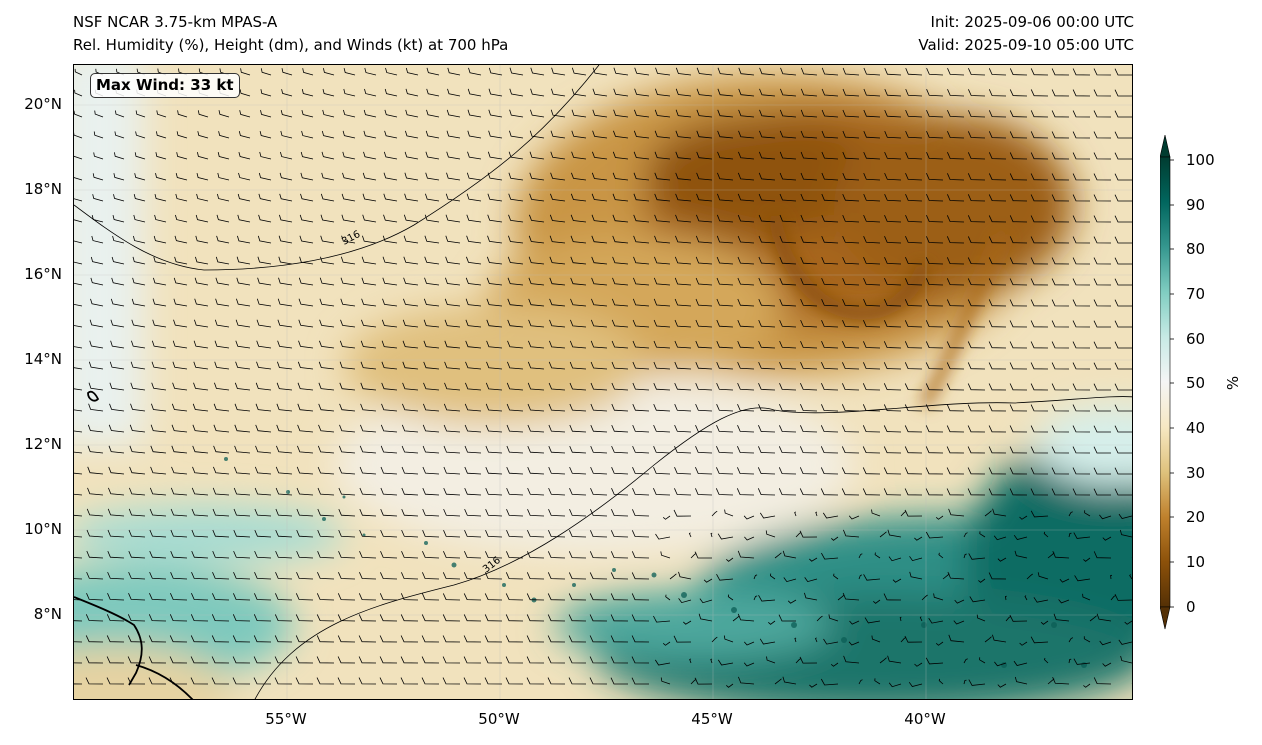  Describe the element at coordinates (165, 85) in the screenshot. I see `max-wind-badge: Max Wind: 33 kt` at that location.